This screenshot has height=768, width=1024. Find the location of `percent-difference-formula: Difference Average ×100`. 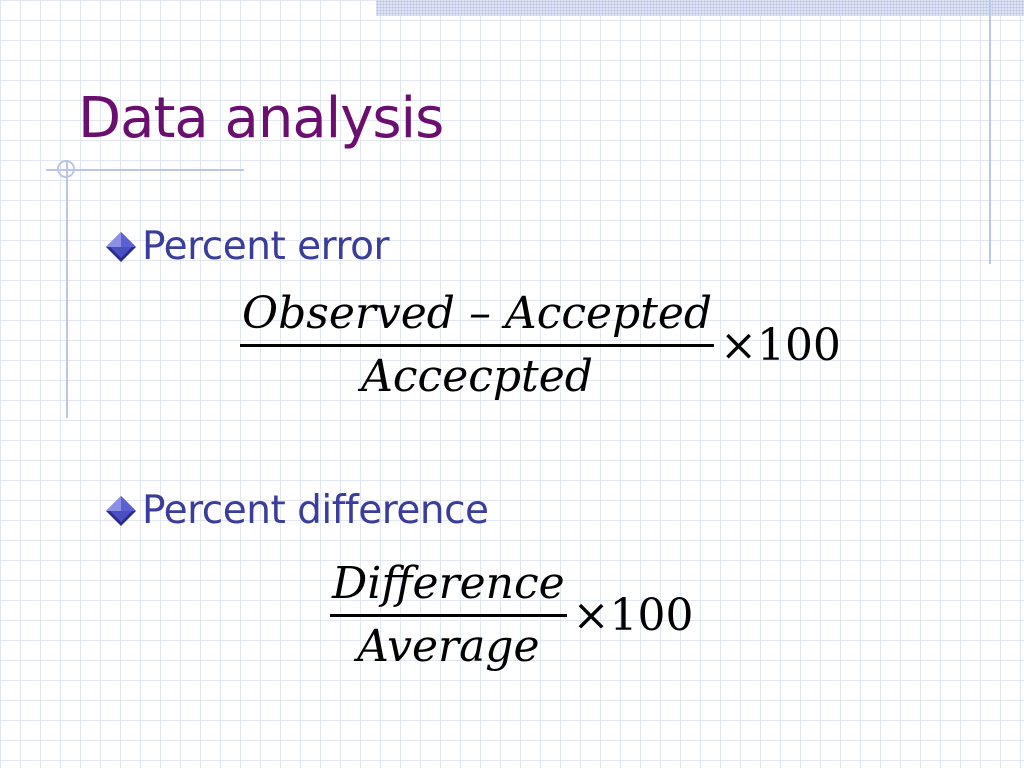

percent-difference-formula: Difference Average ×100 is located at coordinates (512, 615).